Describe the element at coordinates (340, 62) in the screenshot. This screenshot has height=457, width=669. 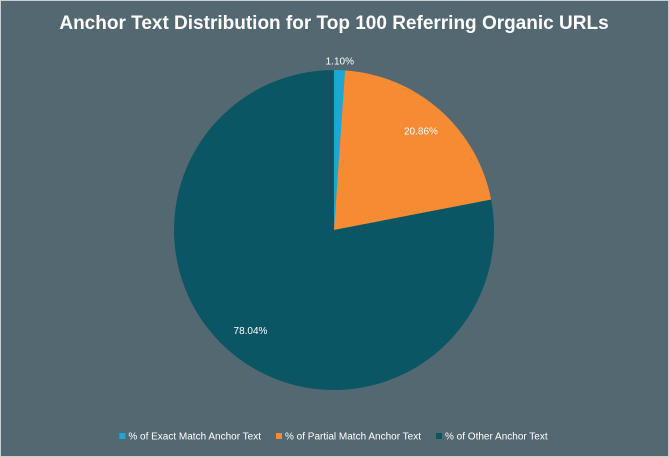
I see `data-label: 1.10%` at that location.